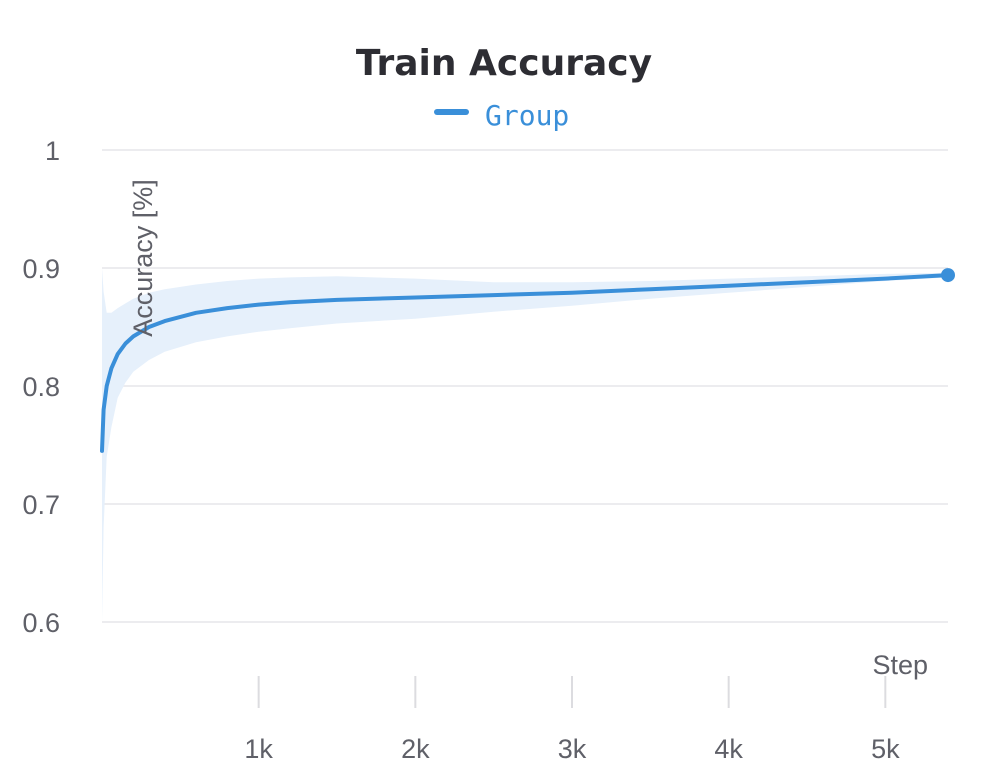  Describe the element at coordinates (143, 258) in the screenshot. I see `y-axis-label: Accuracy [%]` at that location.